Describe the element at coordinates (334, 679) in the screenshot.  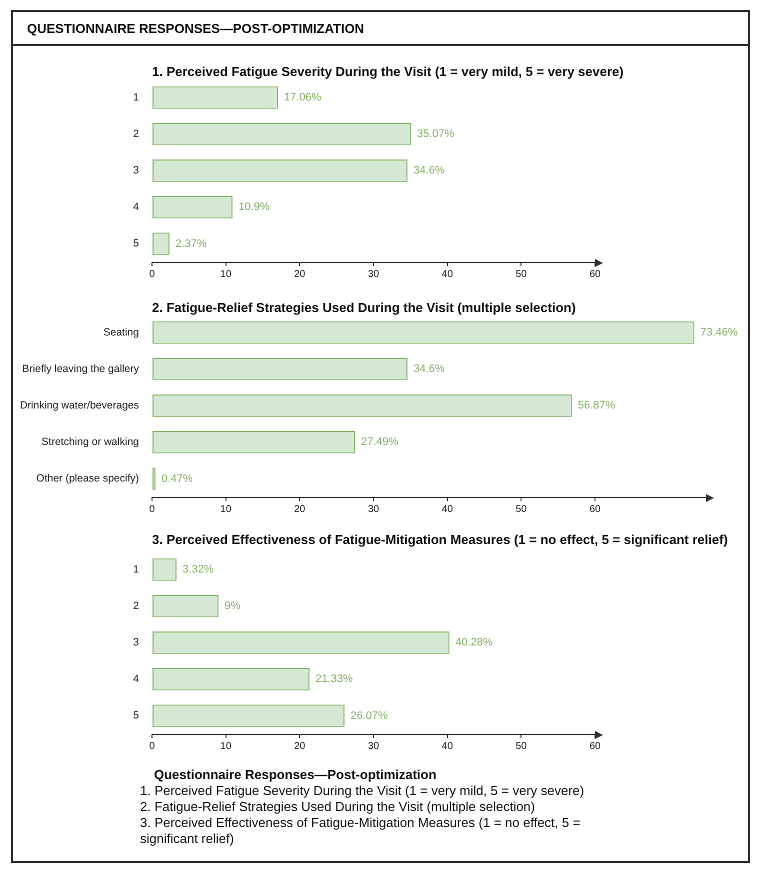
I see `data-label: 21.33%` at that location.